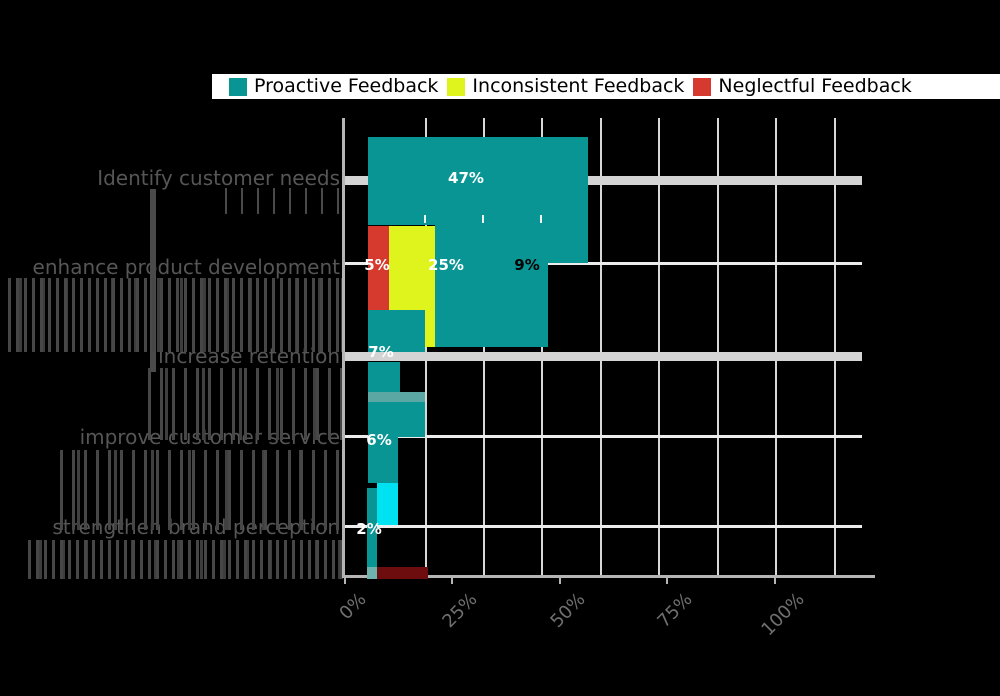  Describe the element at coordinates (369, 529) in the screenshot. I see `value-label-2: 2%` at that location.